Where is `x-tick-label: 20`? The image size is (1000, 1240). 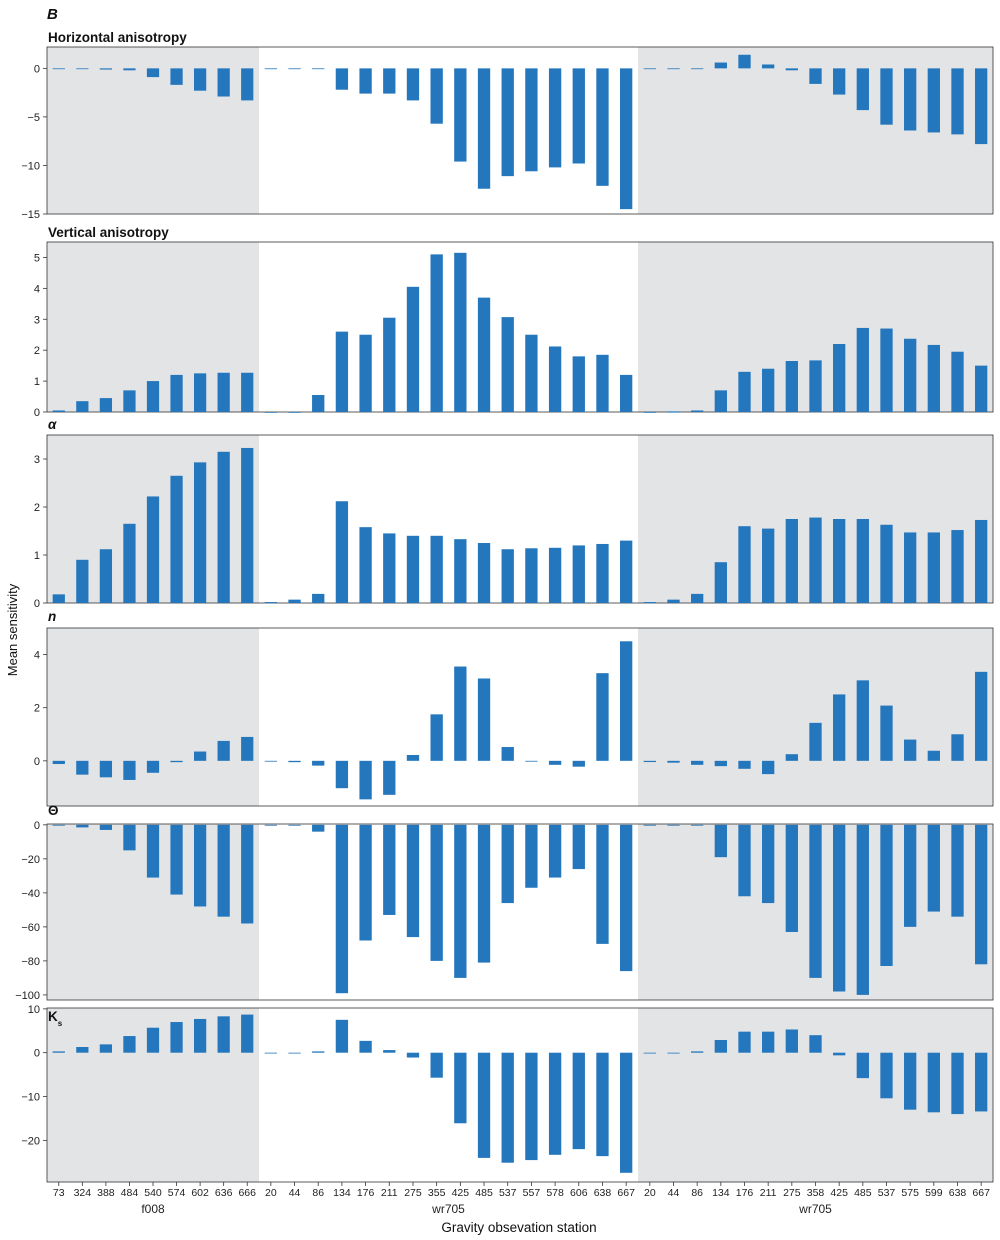 x-tick-label: 20 is located at coordinates (650, 1193).